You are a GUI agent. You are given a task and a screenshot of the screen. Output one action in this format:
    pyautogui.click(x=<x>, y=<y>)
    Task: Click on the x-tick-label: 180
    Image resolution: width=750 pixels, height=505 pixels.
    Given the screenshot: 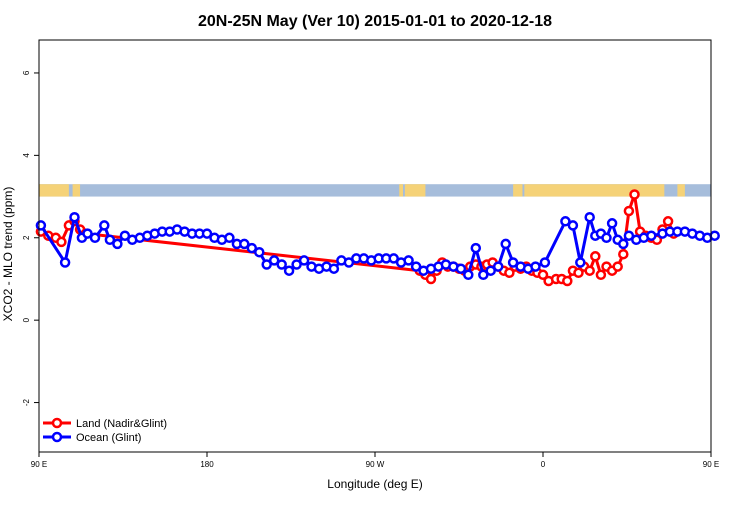 What is the action you would take?
    pyautogui.click(x=207, y=464)
    